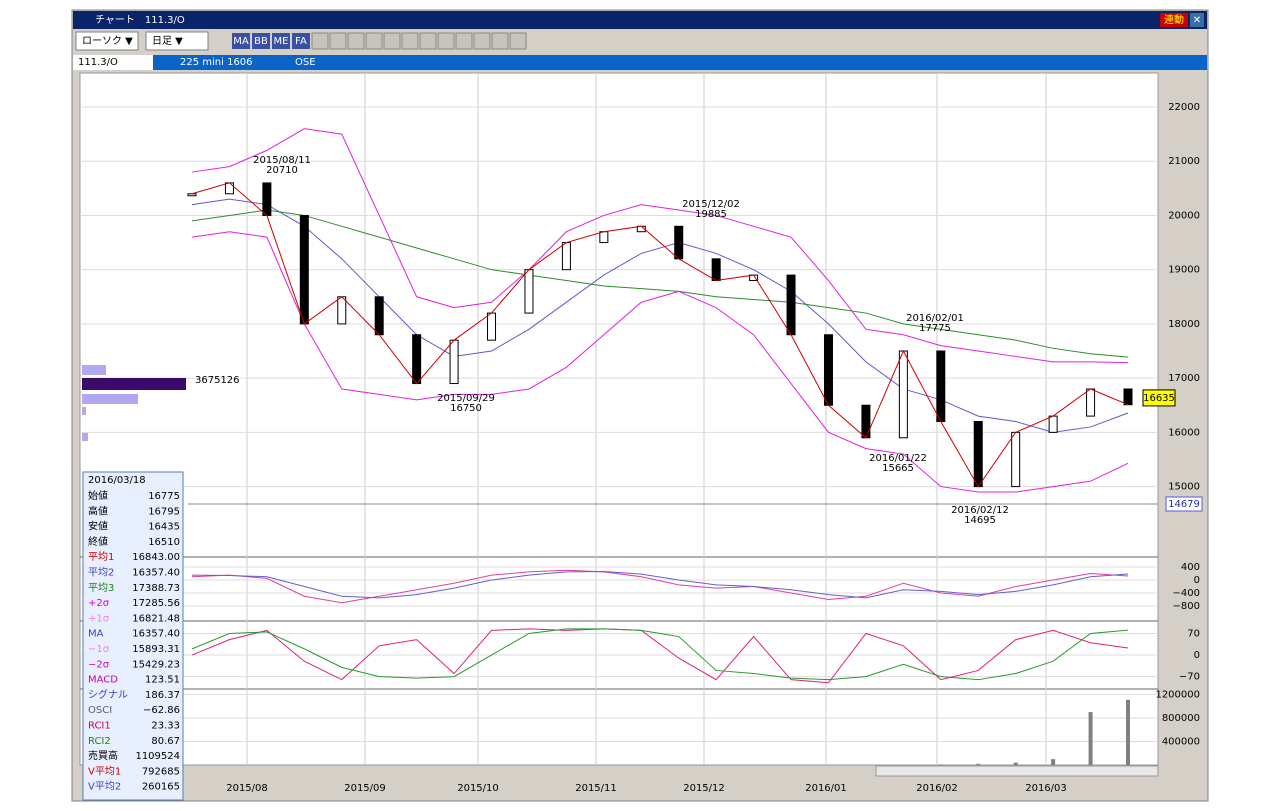 This screenshot has width=1280, height=811. Describe the element at coordinates (1181, 741) in the screenshot. I see `y-tick-label: 400000` at that location.